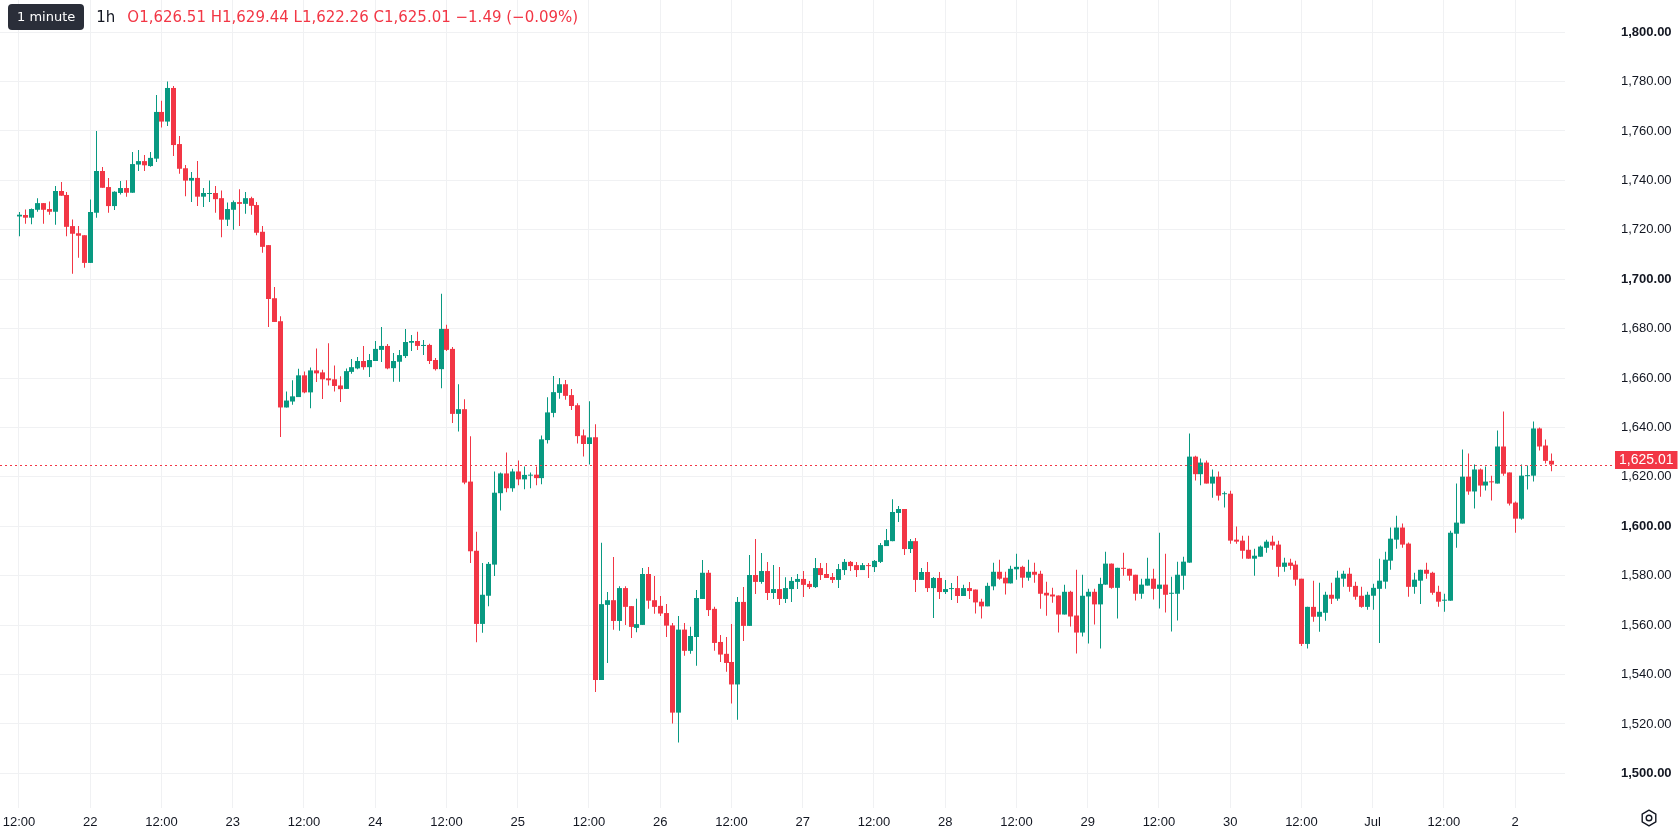 This screenshot has width=1678, height=835. Describe the element at coordinates (1646, 427) in the screenshot. I see `y-tick-label: 1,640.00` at that location.